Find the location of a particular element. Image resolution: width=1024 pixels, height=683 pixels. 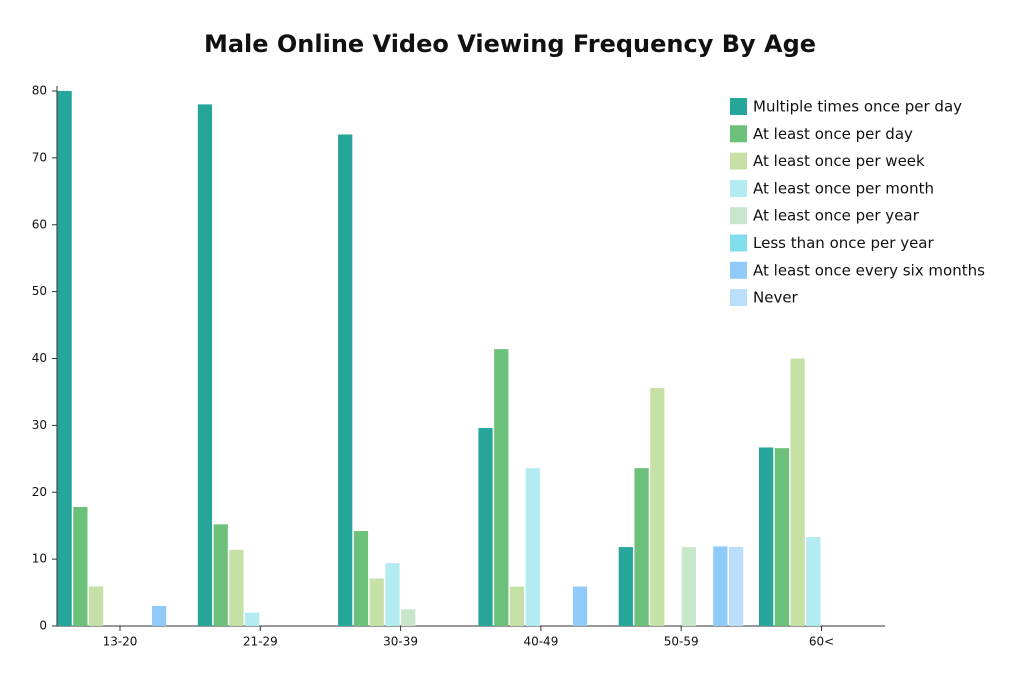

y-tick-label: 30 is located at coordinates (39, 425).